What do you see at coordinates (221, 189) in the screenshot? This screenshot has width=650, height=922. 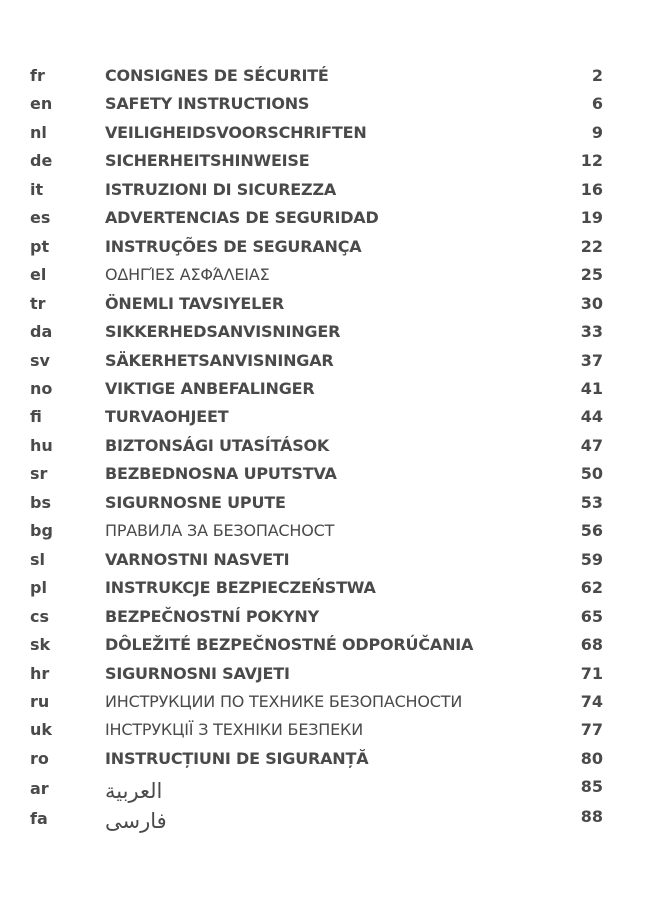 I see `section-title: ISTRUZIONI DI SICUREZZA` at bounding box center [221, 189].